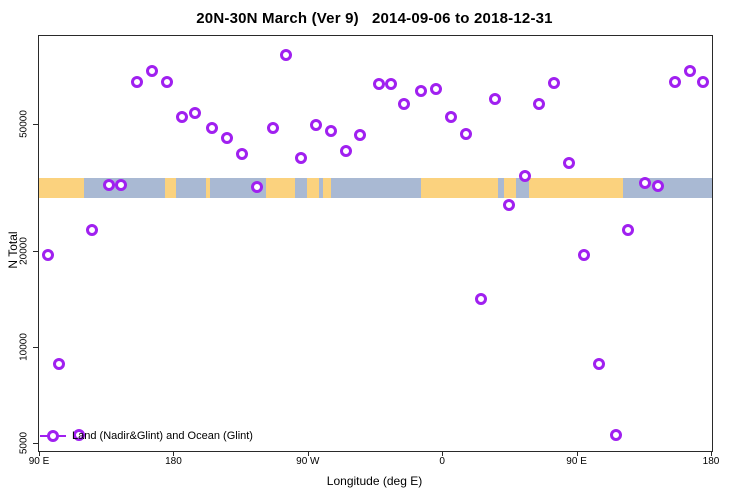 This screenshot has width=750, height=500. Describe the element at coordinates (162, 436) in the screenshot. I see `legend-label: Land (Nadir&Glint) and Ocean (Glint)` at that location.